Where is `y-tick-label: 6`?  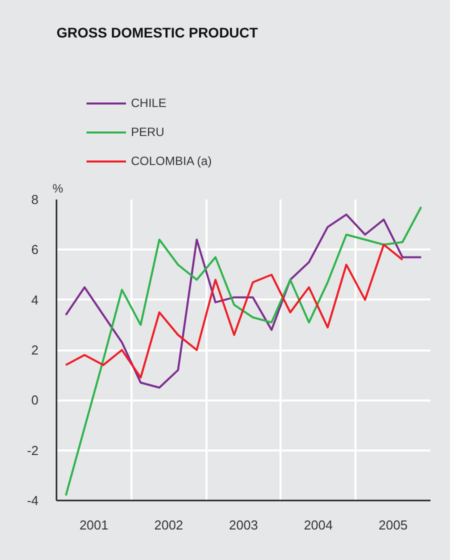
y-tick-label: 6 is located at coordinates (35, 250).